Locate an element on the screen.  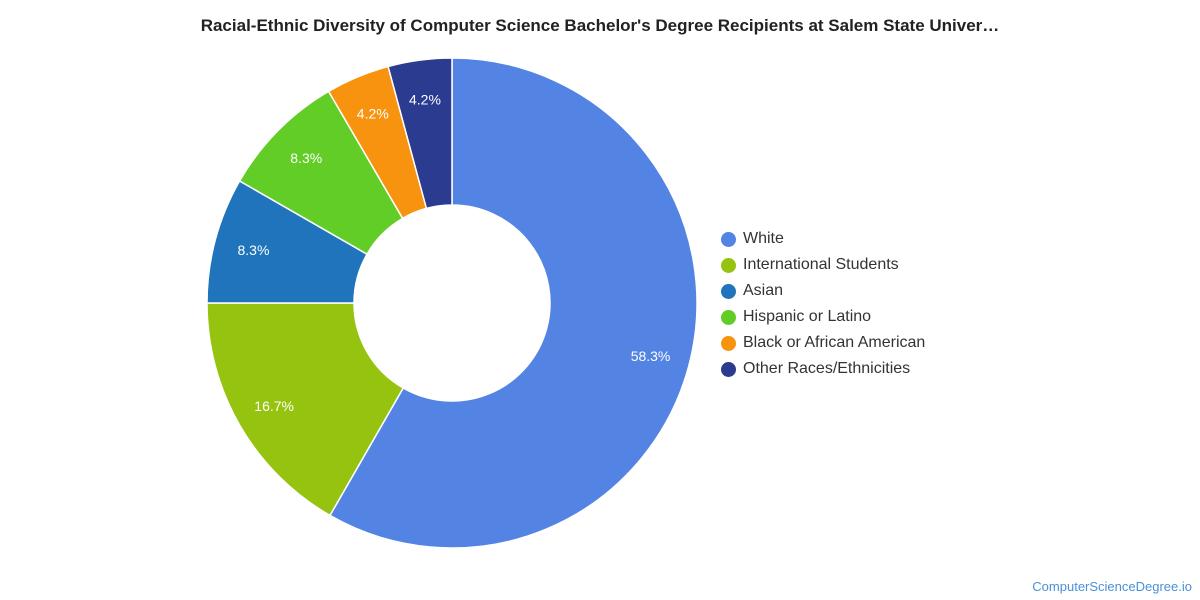
legend-label: Hispanic or Latino is located at coordinates (807, 316).